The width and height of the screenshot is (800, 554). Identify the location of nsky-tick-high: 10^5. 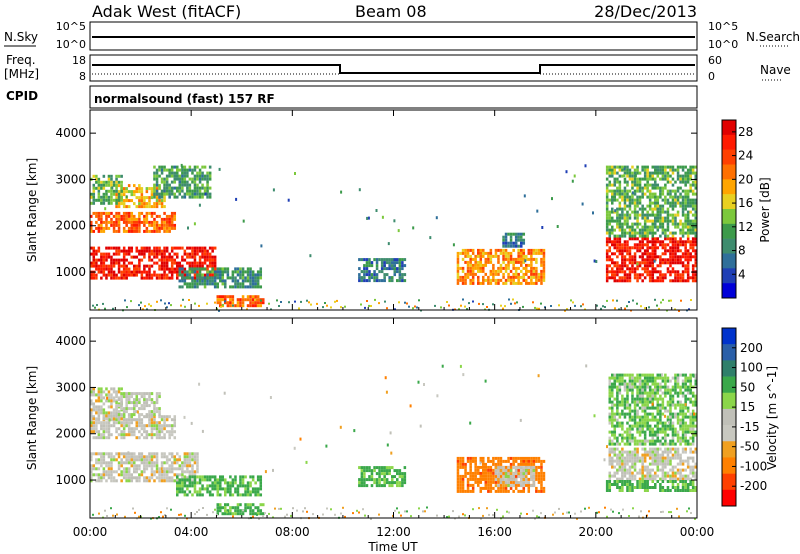
(71, 26).